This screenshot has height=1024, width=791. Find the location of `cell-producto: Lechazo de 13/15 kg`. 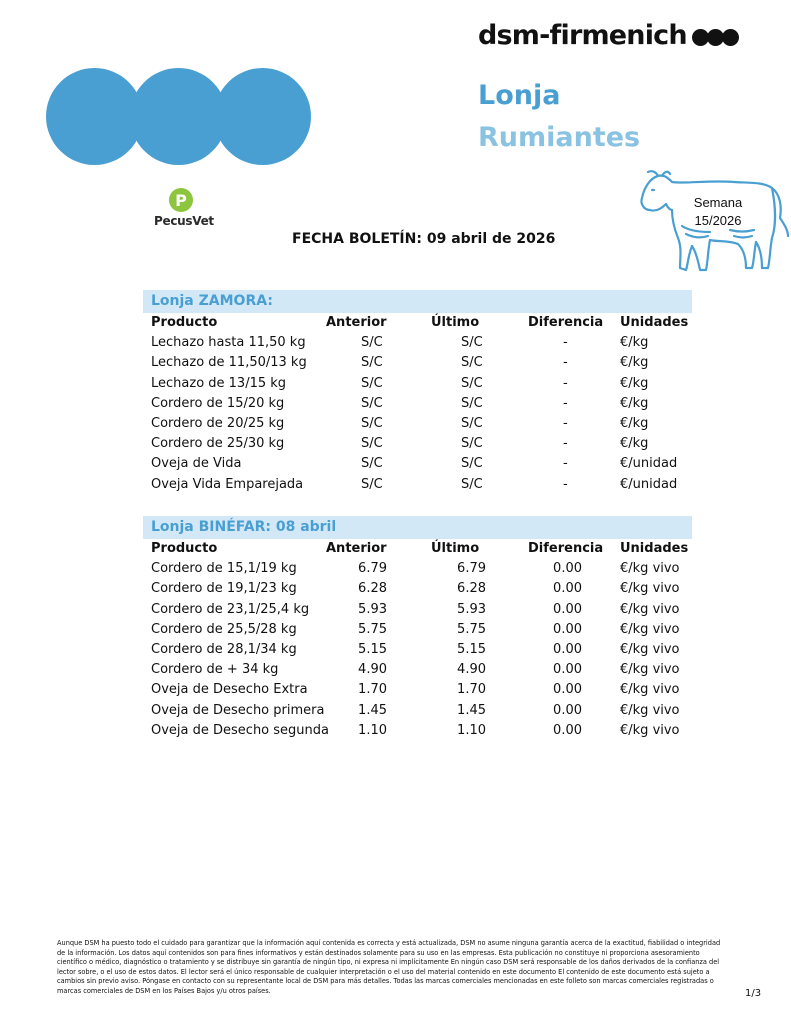

cell-producto: Lechazo de 13/15 kg is located at coordinates (219, 383).